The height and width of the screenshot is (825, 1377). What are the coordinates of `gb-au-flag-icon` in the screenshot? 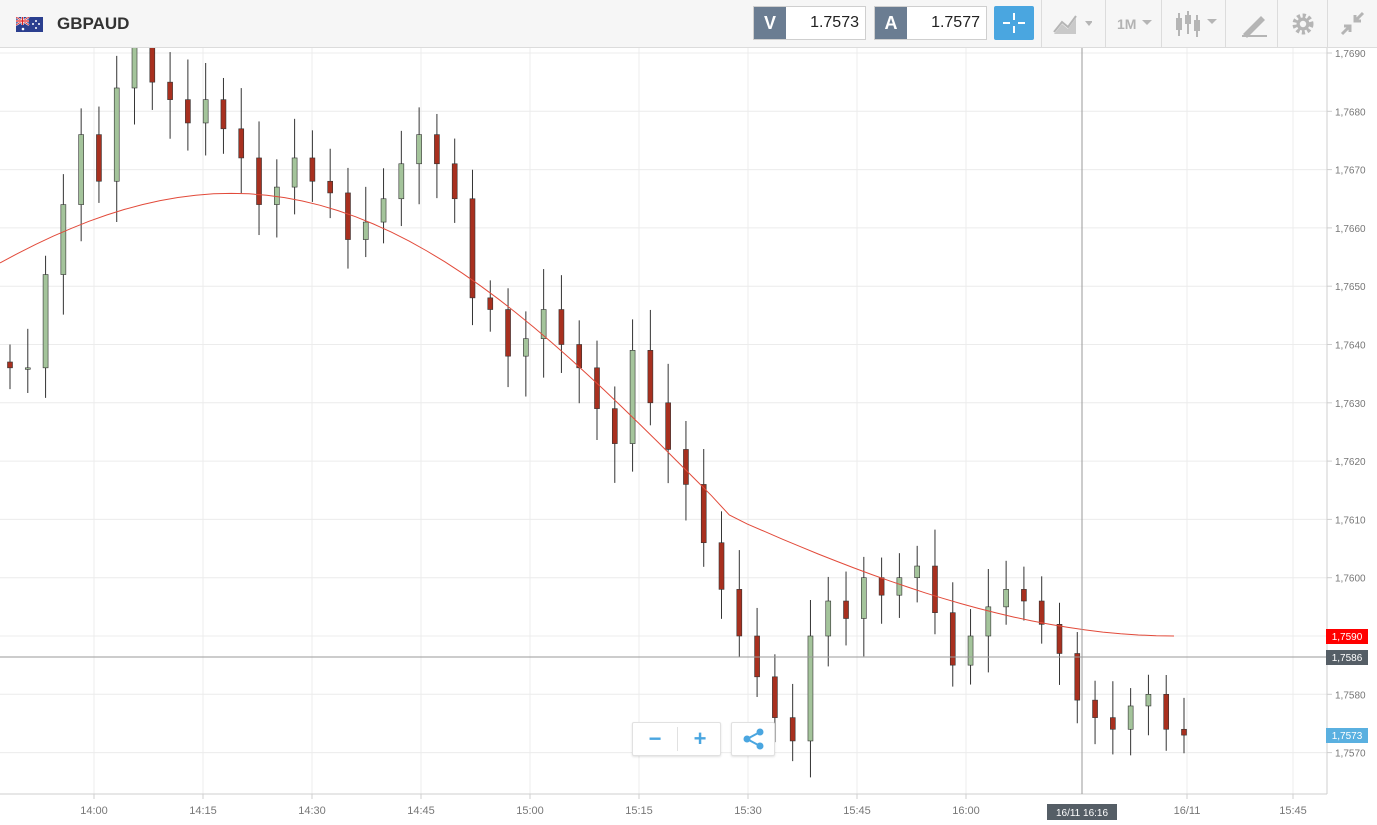 It's located at (29, 24).